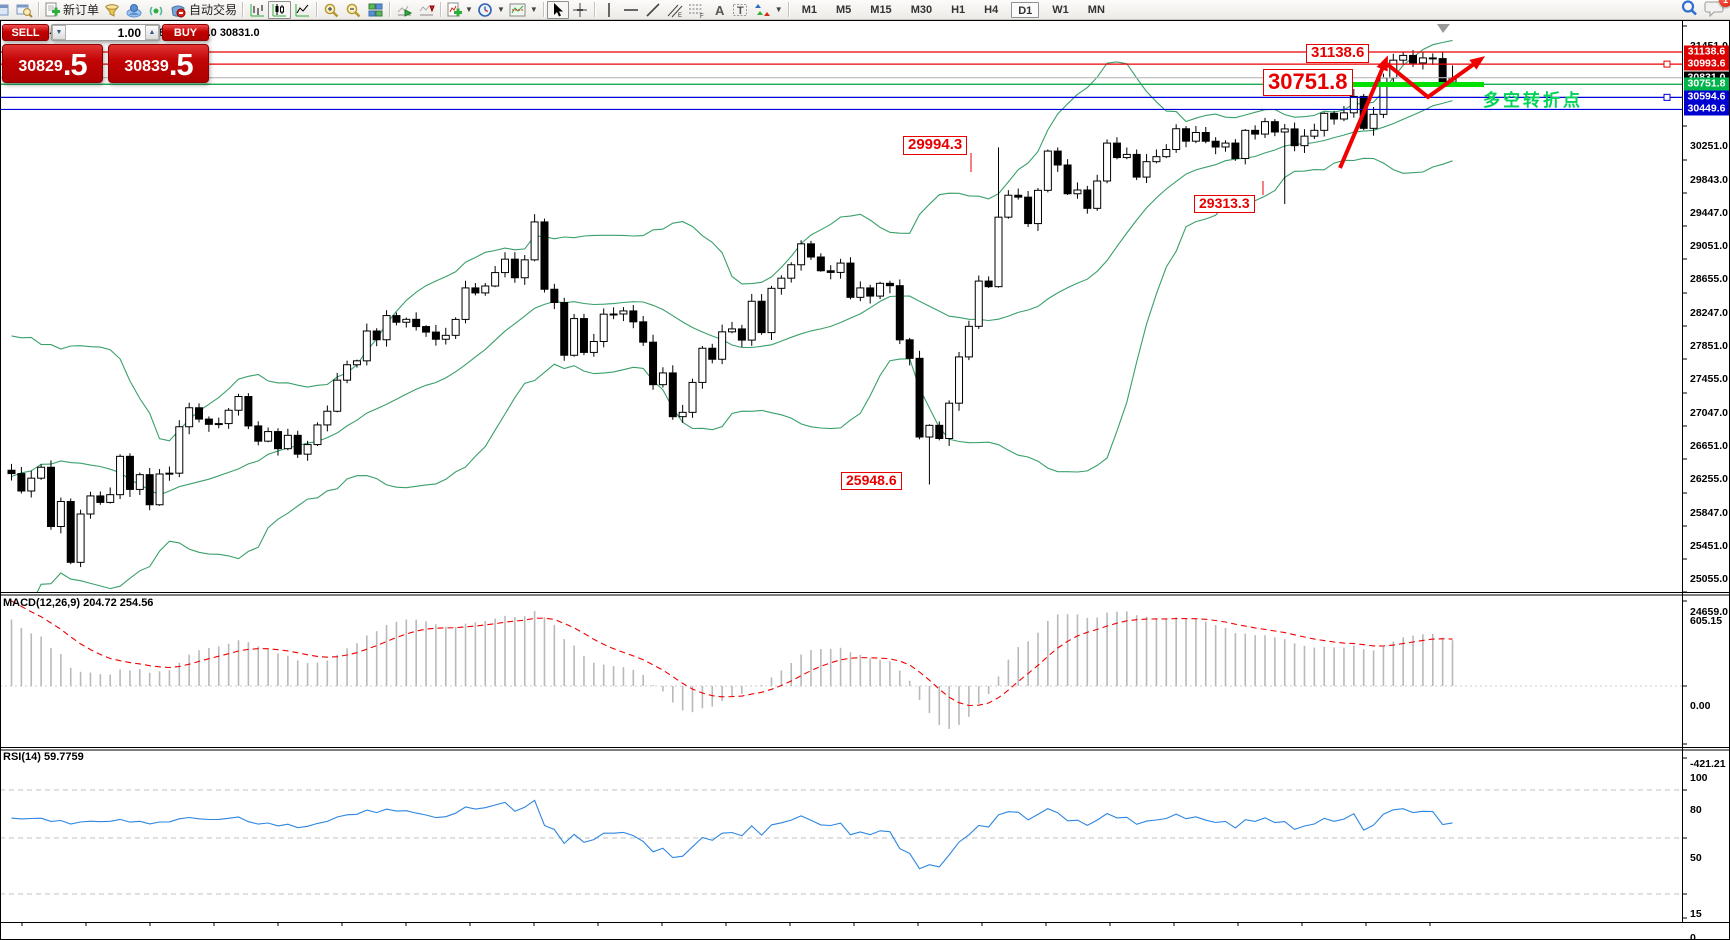 The height and width of the screenshot is (940, 1730). Describe the element at coordinates (353, 10) in the screenshot. I see `zoom-out-button` at that location.